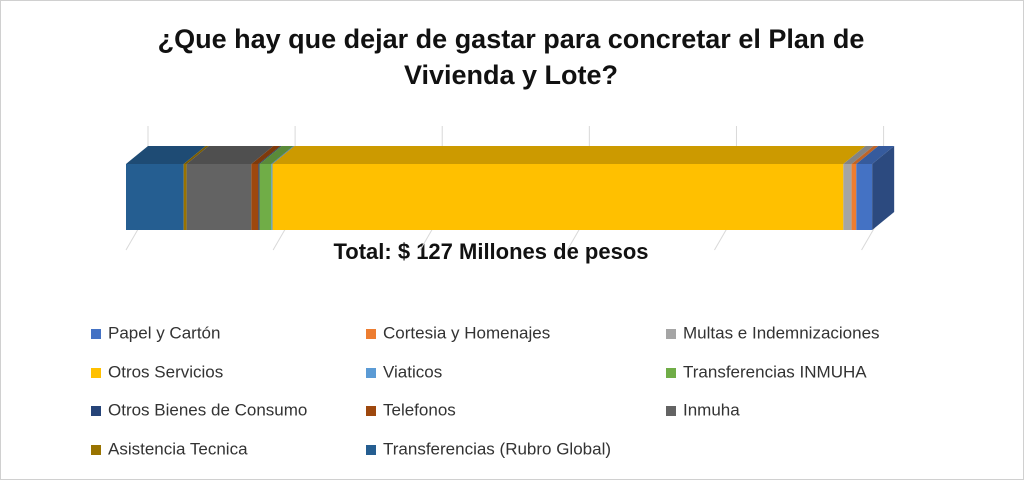 The image size is (1024, 480). I want to click on bar-side, so click(883, 188).